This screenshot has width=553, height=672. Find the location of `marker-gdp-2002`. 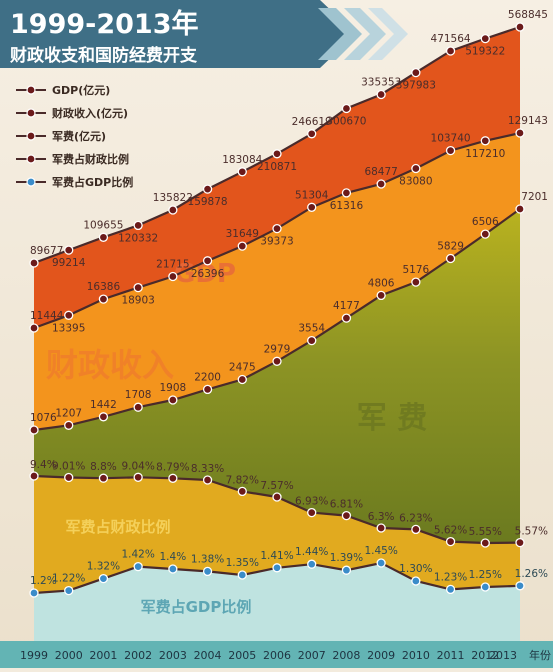

marker-gdp-2002 is located at coordinates (138, 225).